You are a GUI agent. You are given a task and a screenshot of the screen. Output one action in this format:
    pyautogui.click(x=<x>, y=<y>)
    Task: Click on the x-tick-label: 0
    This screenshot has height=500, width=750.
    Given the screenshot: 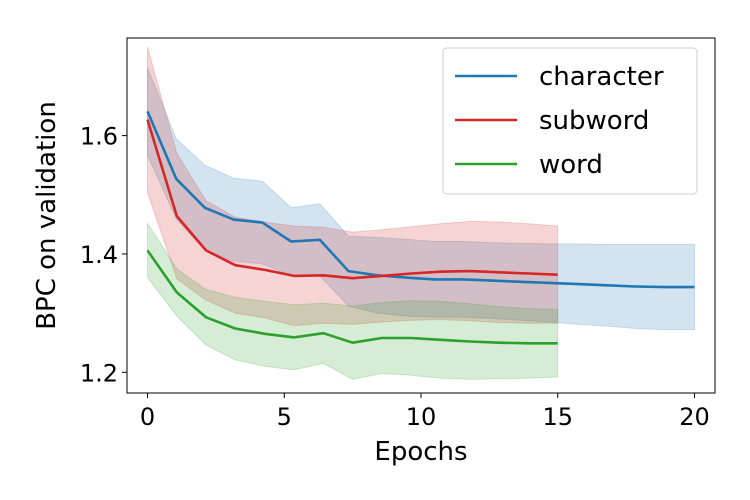 What is the action you would take?
    pyautogui.click(x=147, y=417)
    